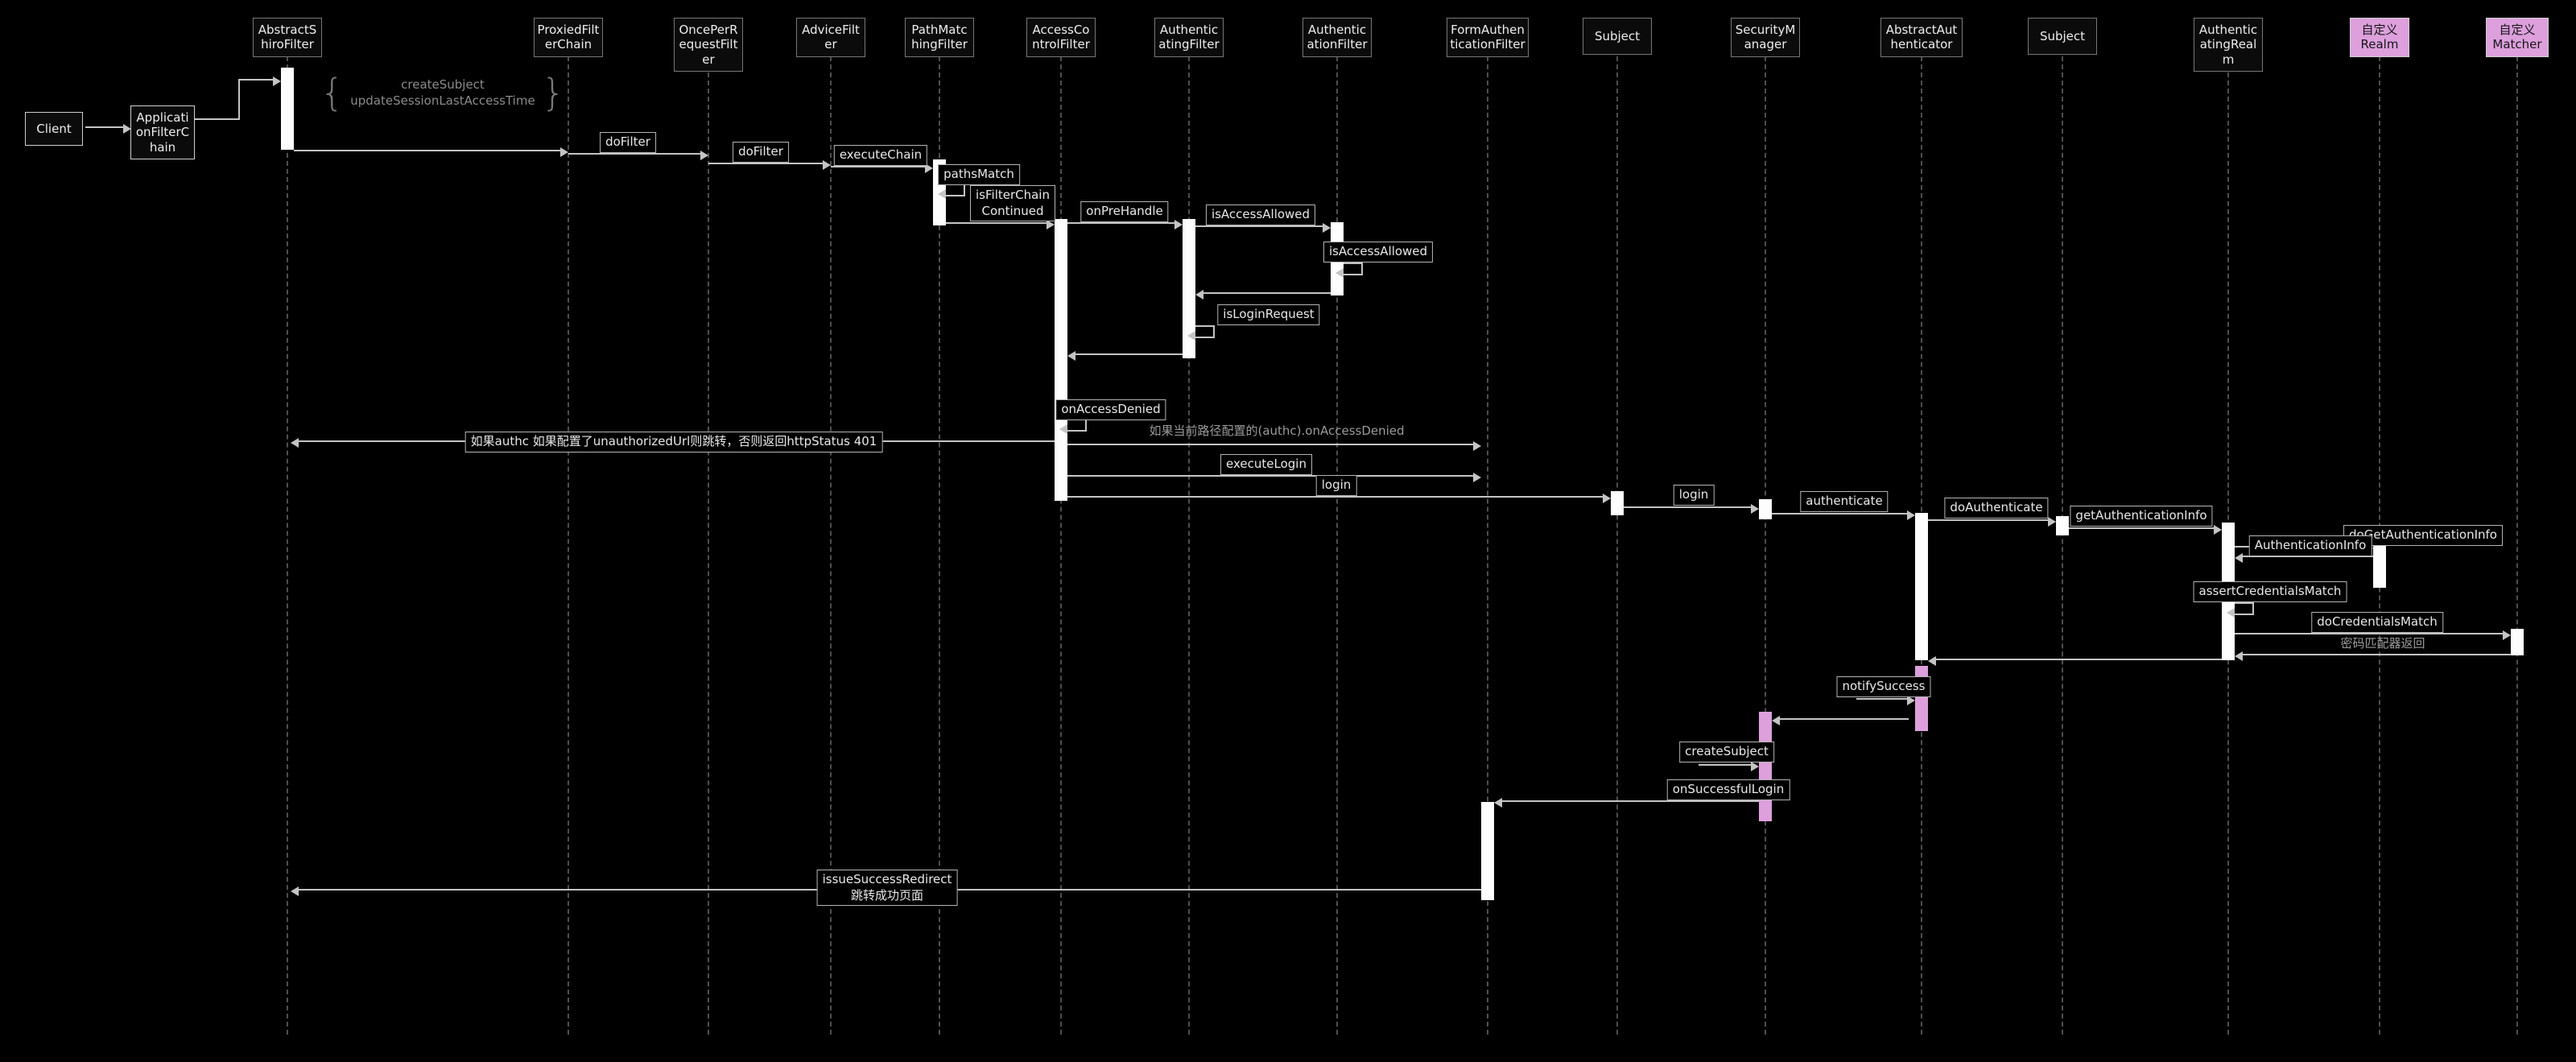 The image size is (2576, 1062). Describe the element at coordinates (1012, 203) in the screenshot. I see `label-is-filter-chain-continued: isFilterChain Continued` at that location.